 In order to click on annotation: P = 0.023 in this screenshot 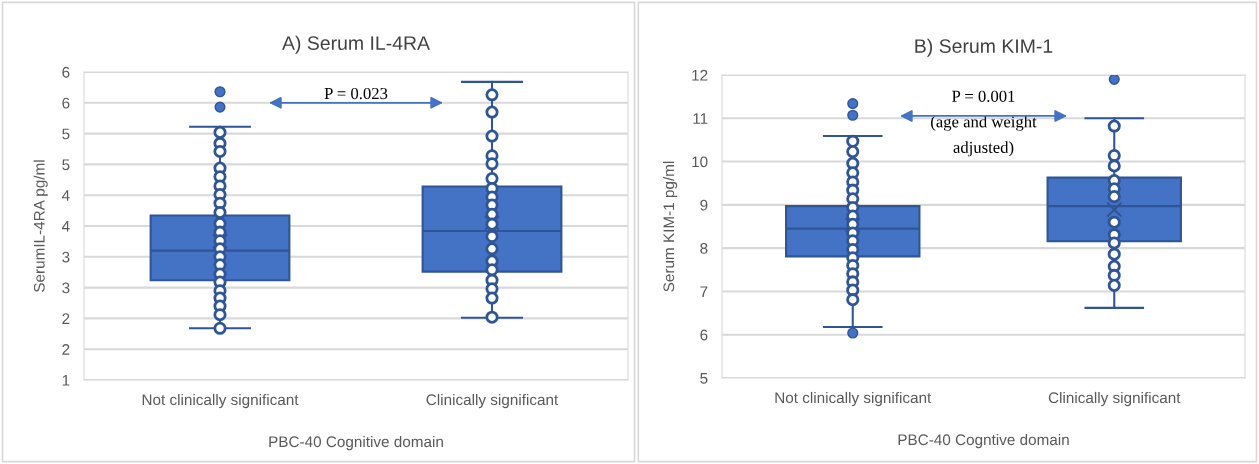, I will do `click(356, 93)`.